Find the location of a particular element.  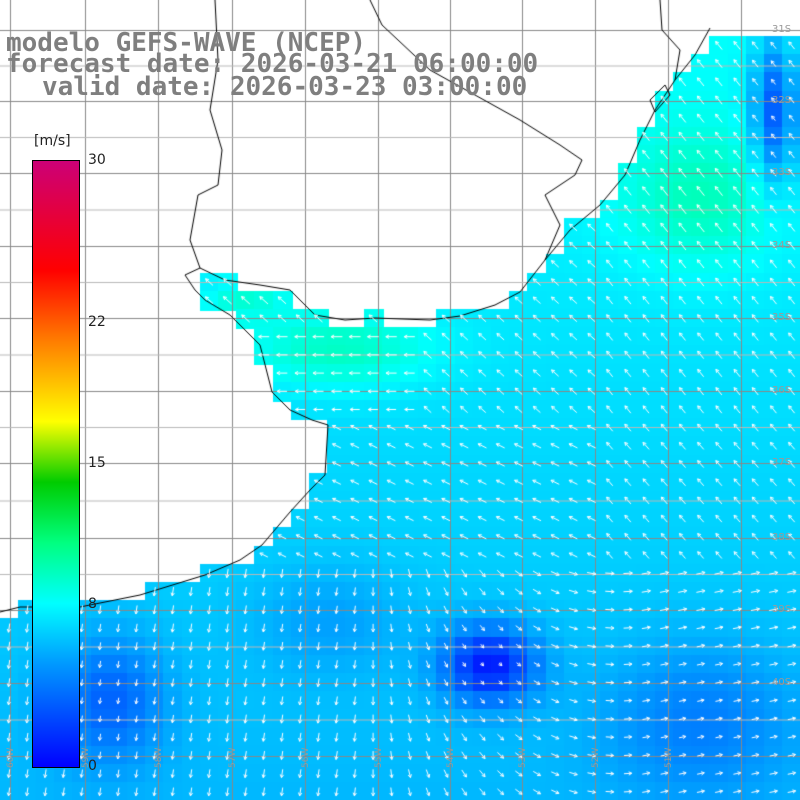

lon-label-57W: 57W is located at coordinates (233, 757).